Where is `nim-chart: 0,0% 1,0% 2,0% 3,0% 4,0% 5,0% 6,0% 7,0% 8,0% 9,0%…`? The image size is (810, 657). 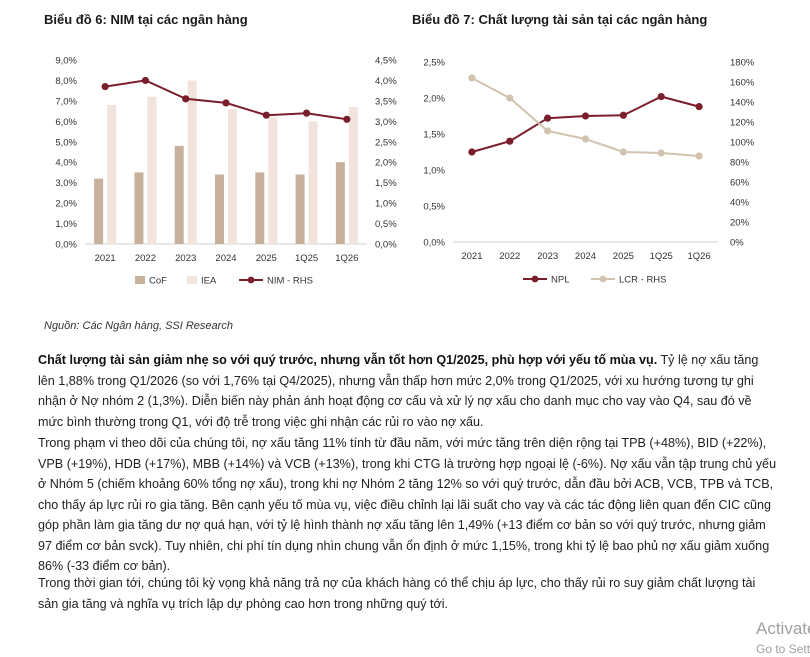 nim-chart: 0,0% 1,0% 2,0% 3,0% 4,0% 5,0% 6,0% 7,0% 8,0% 9,0%… is located at coordinates (226, 171).